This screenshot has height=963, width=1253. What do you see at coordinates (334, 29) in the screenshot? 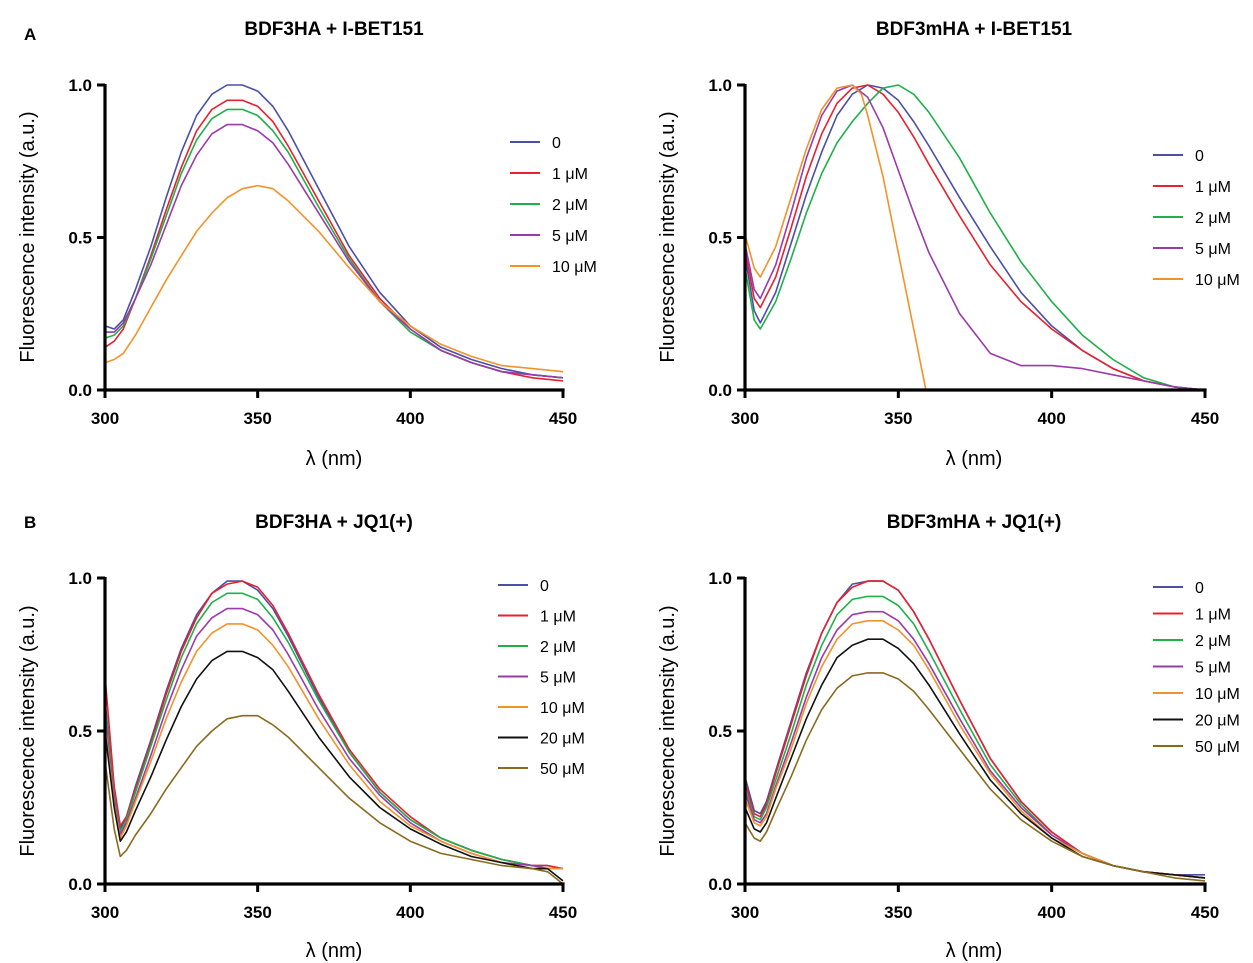
I see `chart-title: BDF3HA + I-BET151` at bounding box center [334, 29].